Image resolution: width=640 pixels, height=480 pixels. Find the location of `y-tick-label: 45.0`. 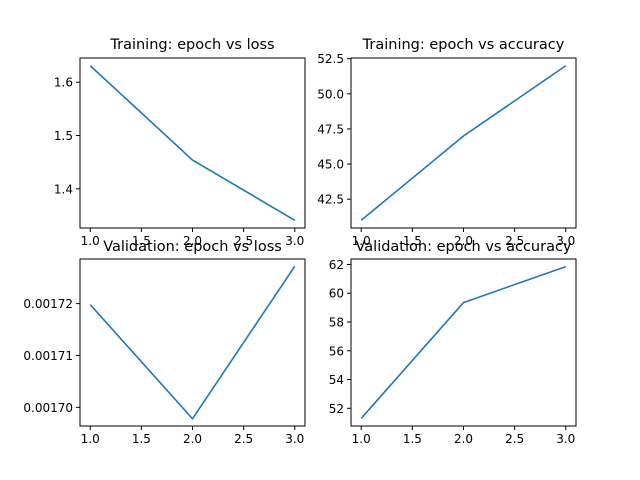

y-tick-label: 45.0 is located at coordinates (330, 165).